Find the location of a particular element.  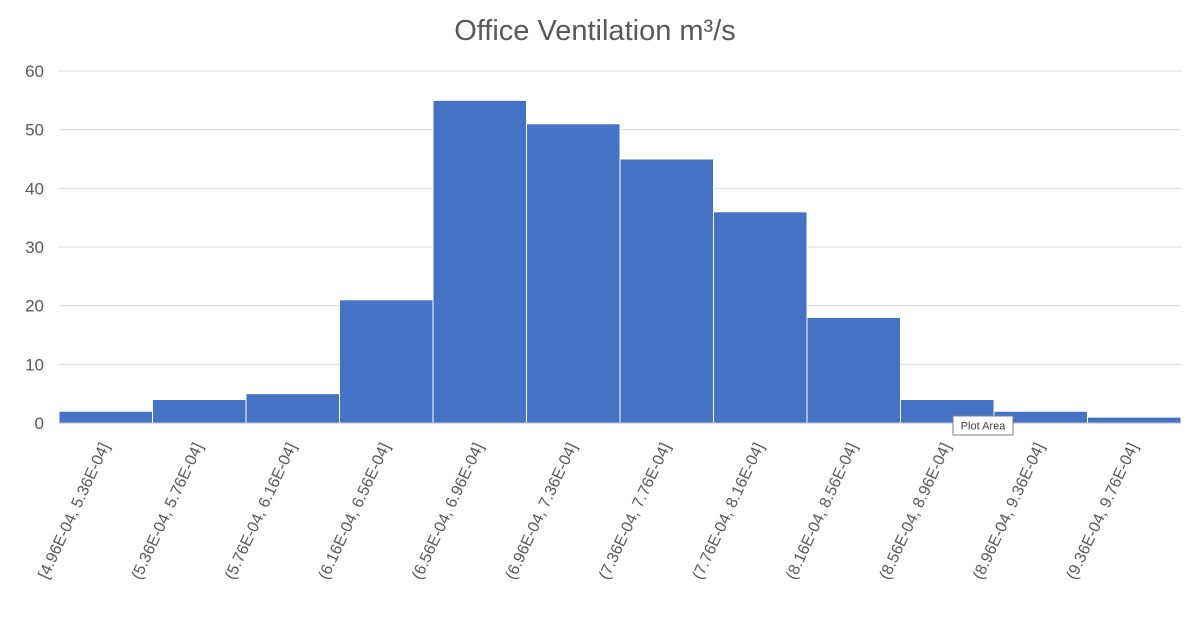

y-tick-label: 10 is located at coordinates (34, 364).